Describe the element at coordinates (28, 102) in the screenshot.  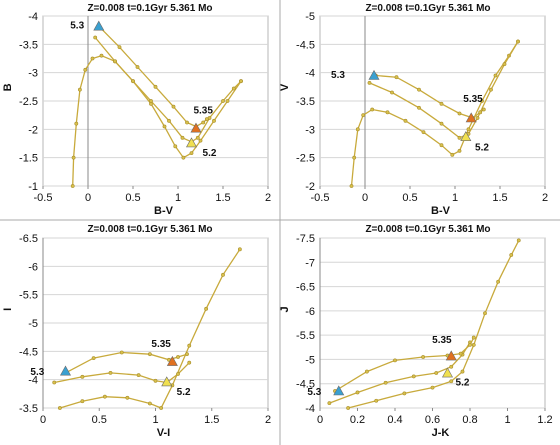
I see `y-tick-label: -2.5` at that location.